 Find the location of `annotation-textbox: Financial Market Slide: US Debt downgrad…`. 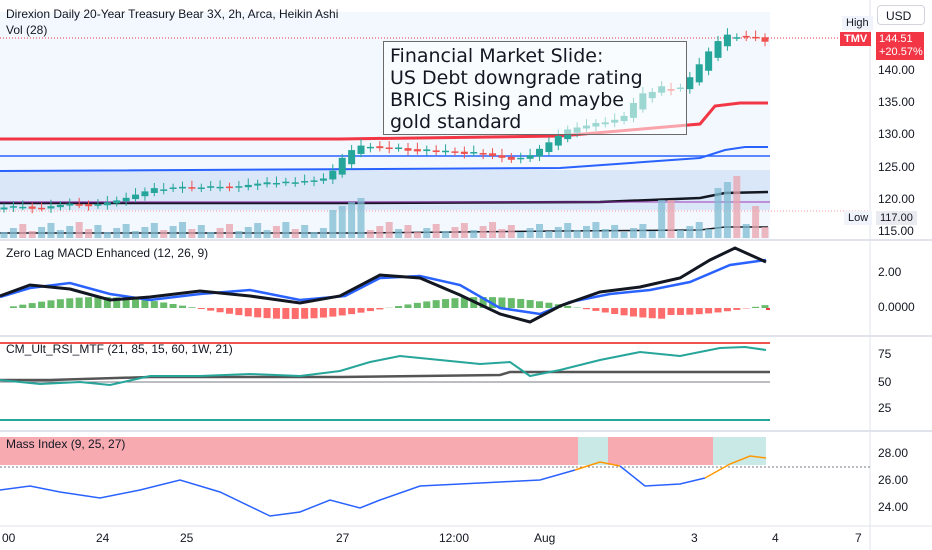

annotation-textbox: Financial Market Slide: US Debt downgrad… is located at coordinates (535, 88).